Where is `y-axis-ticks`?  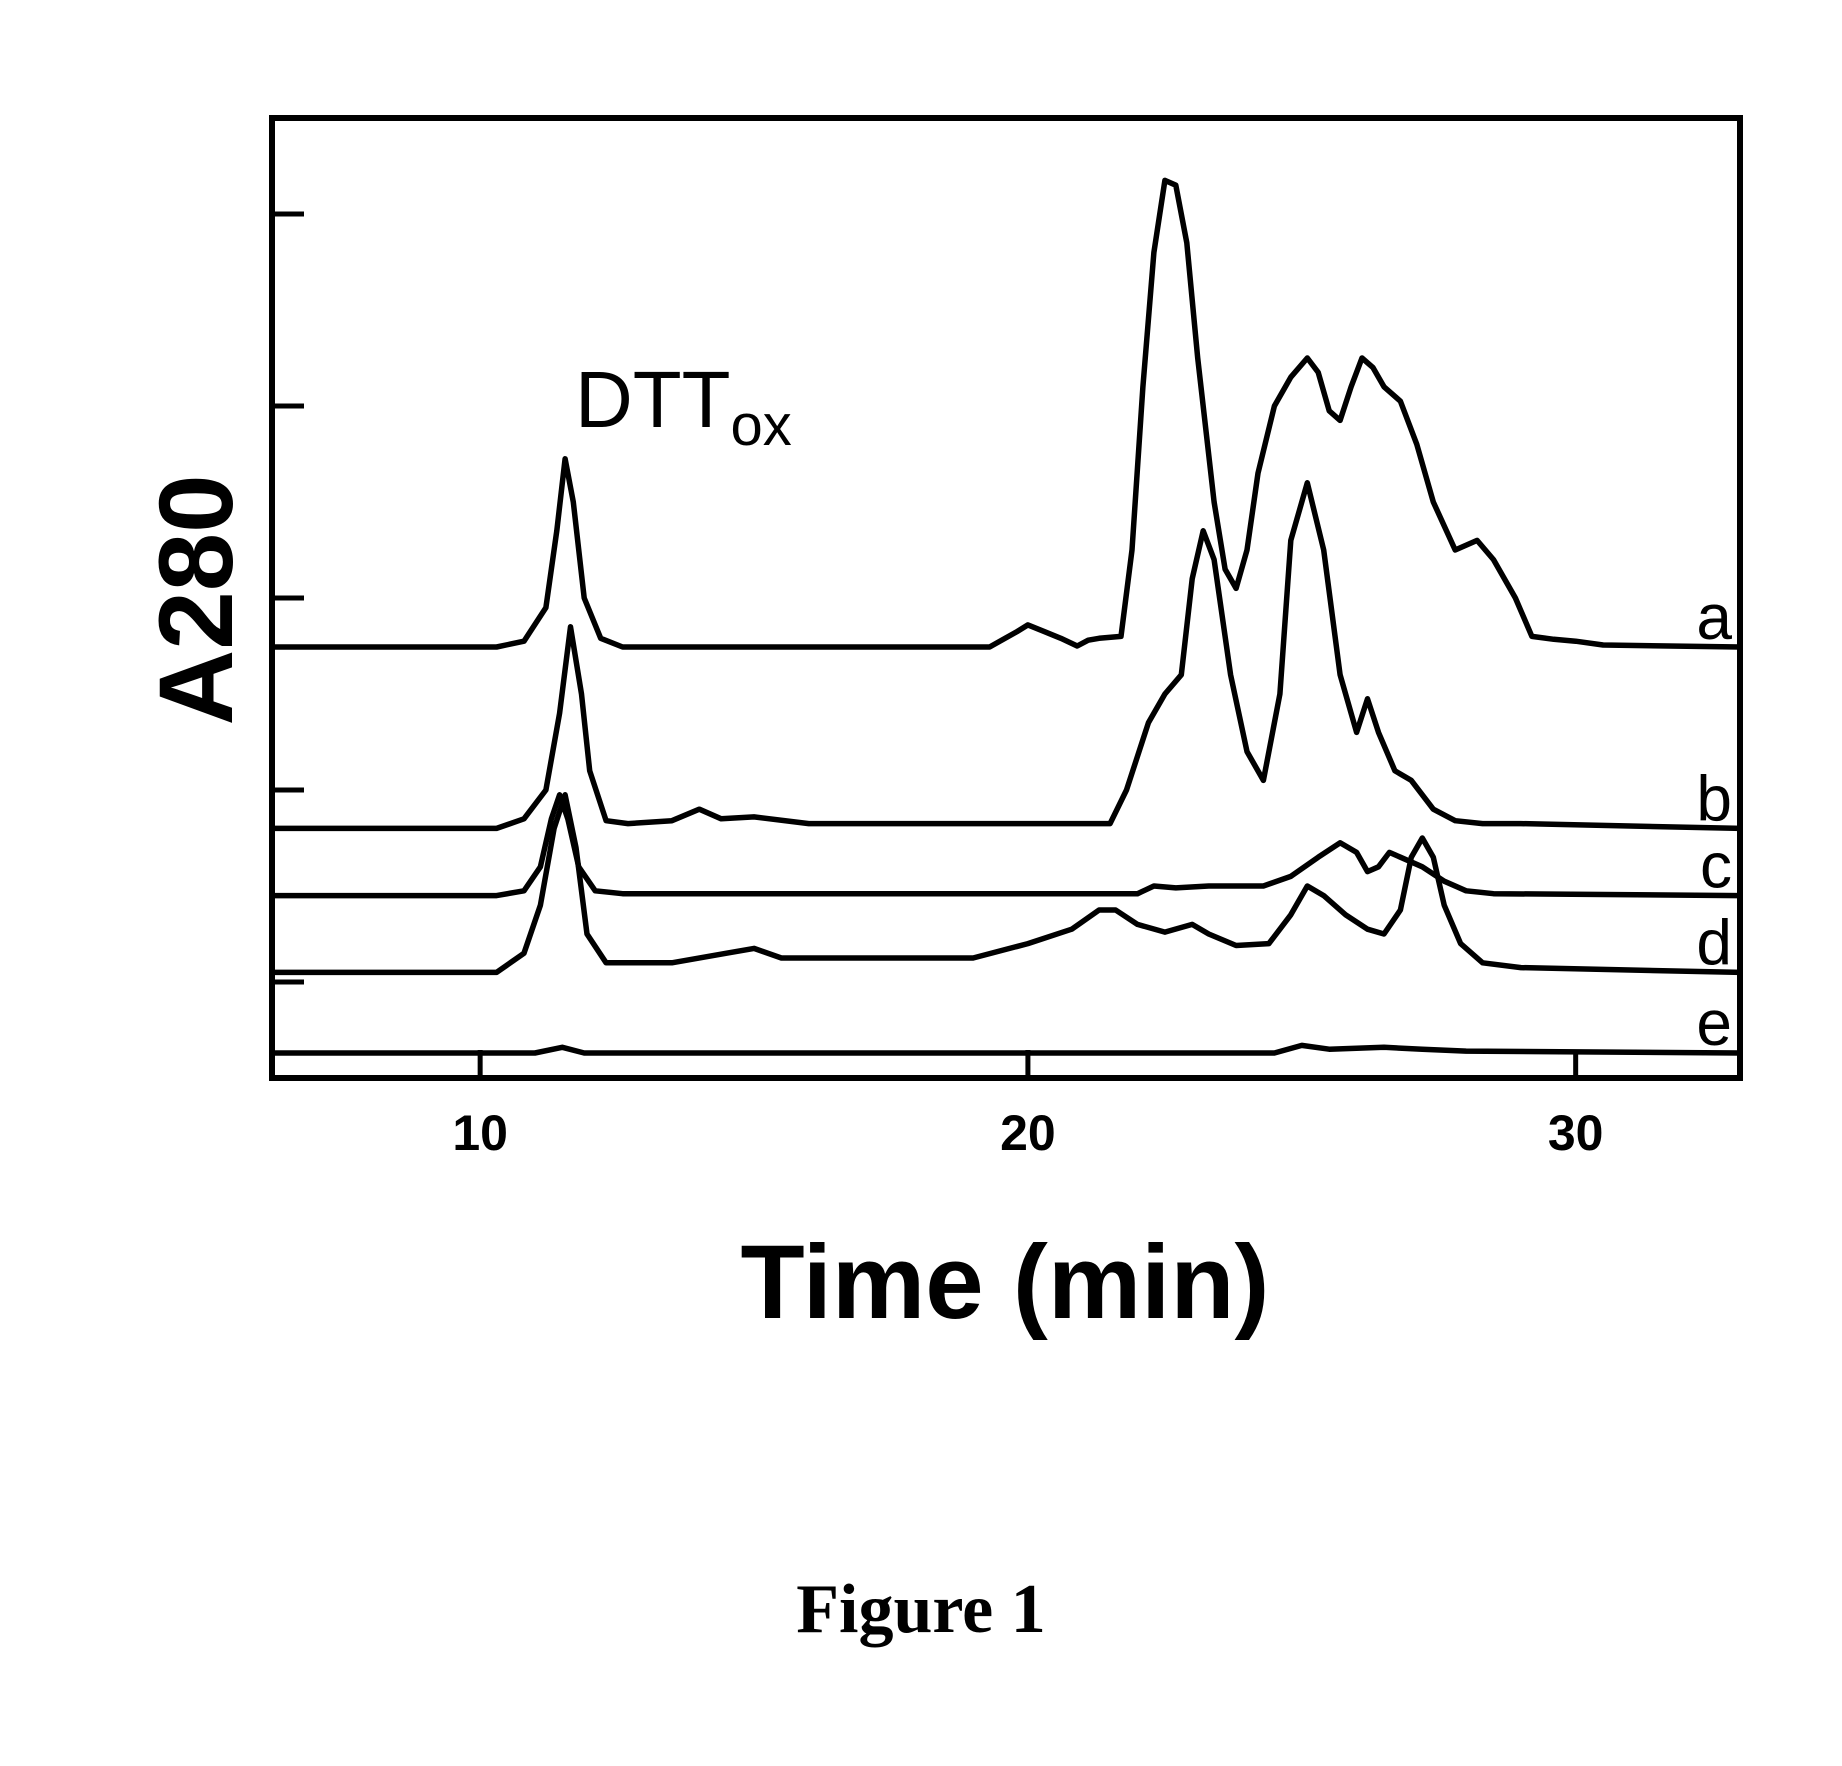
y-axis-ticks is located at coordinates (288, 598).